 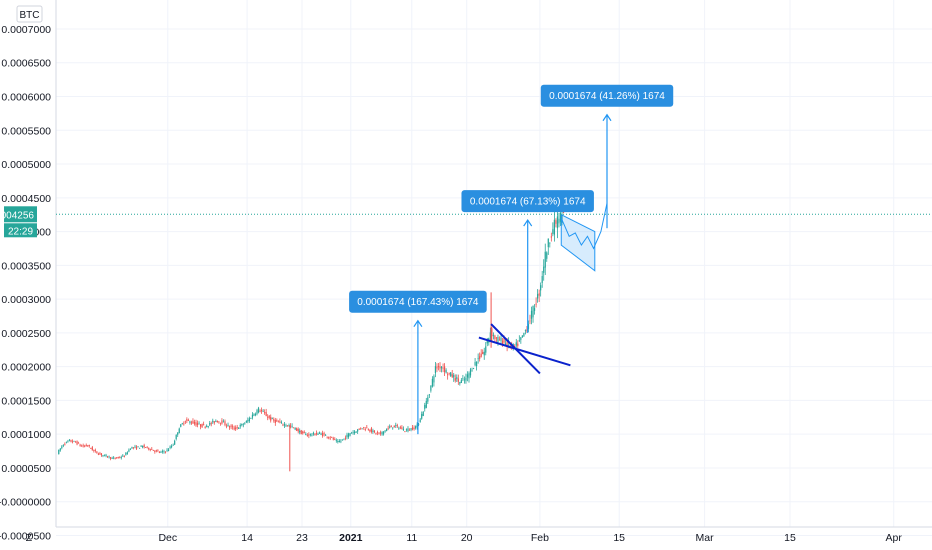 I want to click on last-price-tag, so click(x=20, y=214).